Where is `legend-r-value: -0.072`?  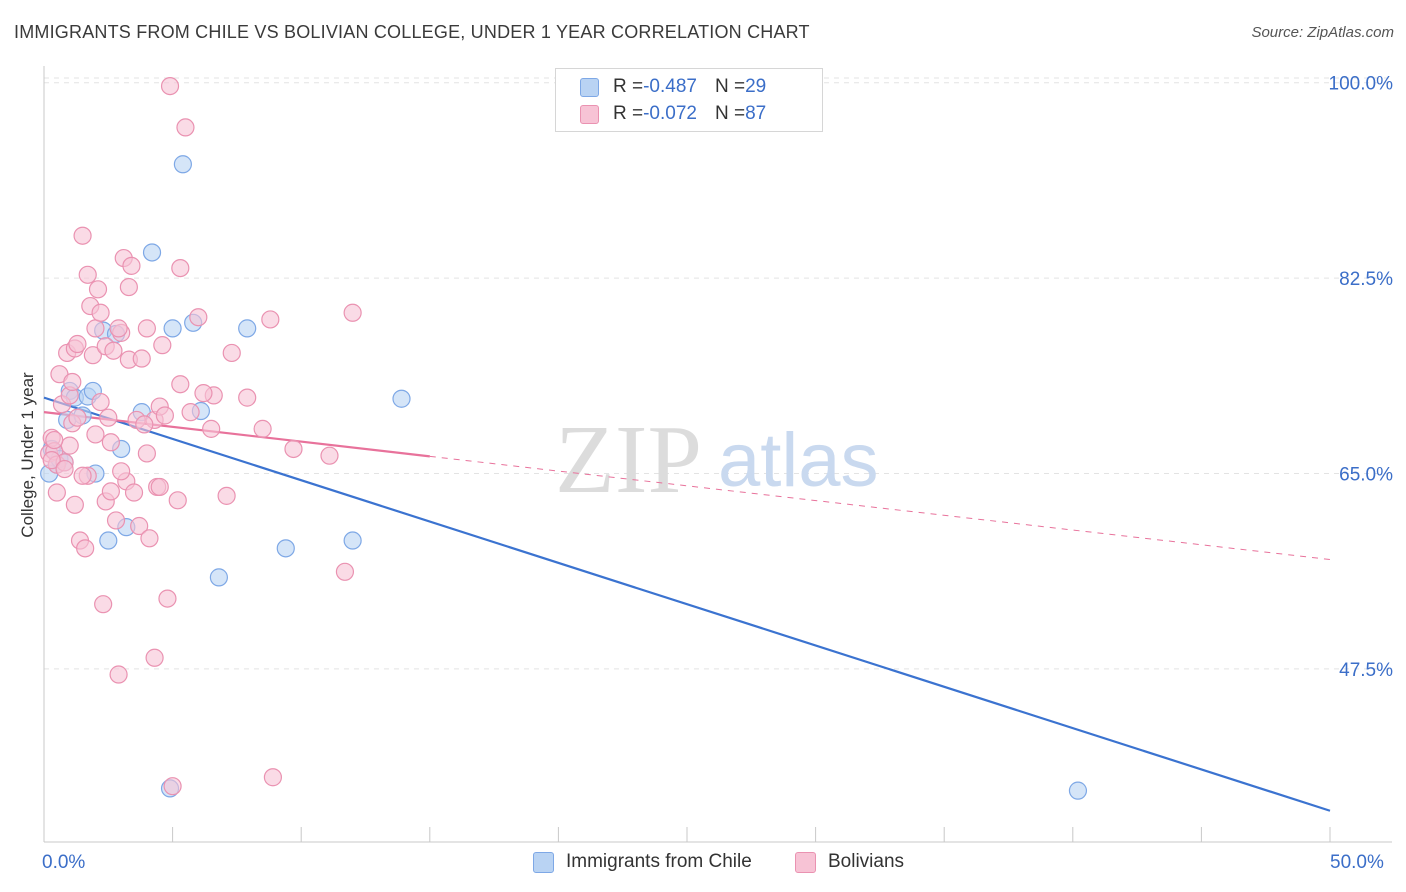 legend-r-value: -0.072 is located at coordinates (670, 113).